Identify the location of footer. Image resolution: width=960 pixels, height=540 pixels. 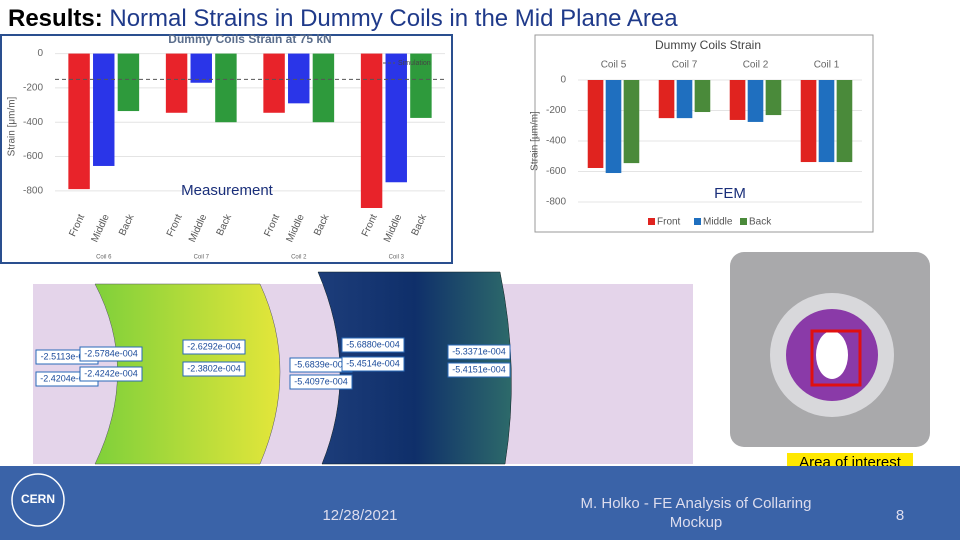
(480, 503).